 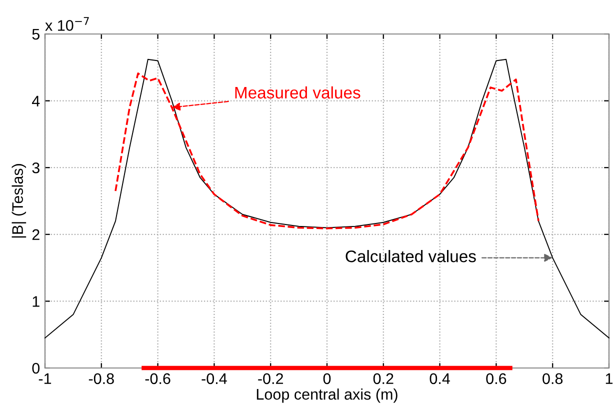 What do you see at coordinates (270, 378) in the screenshot?
I see `x-tick-label: -0.2` at bounding box center [270, 378].